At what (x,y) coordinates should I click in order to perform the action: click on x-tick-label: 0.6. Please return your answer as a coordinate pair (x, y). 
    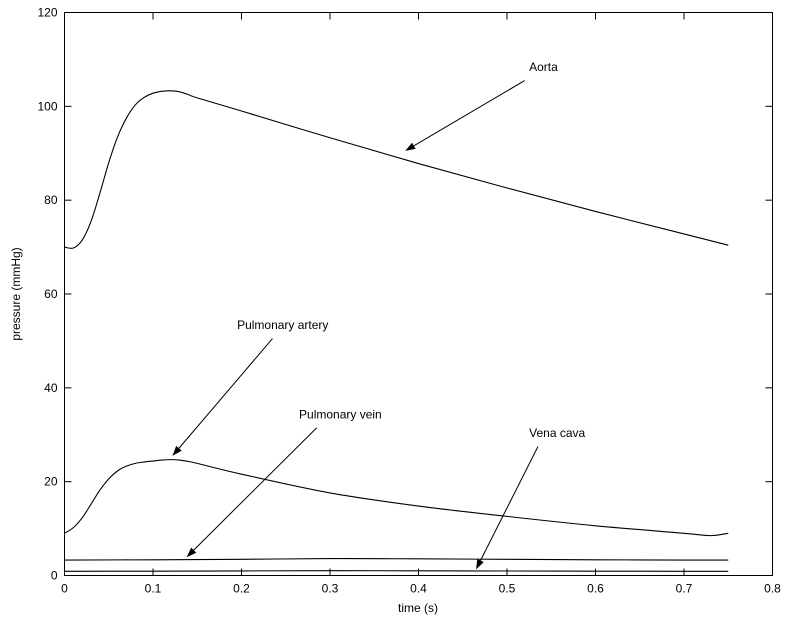
    Looking at the image, I should click on (595, 589).